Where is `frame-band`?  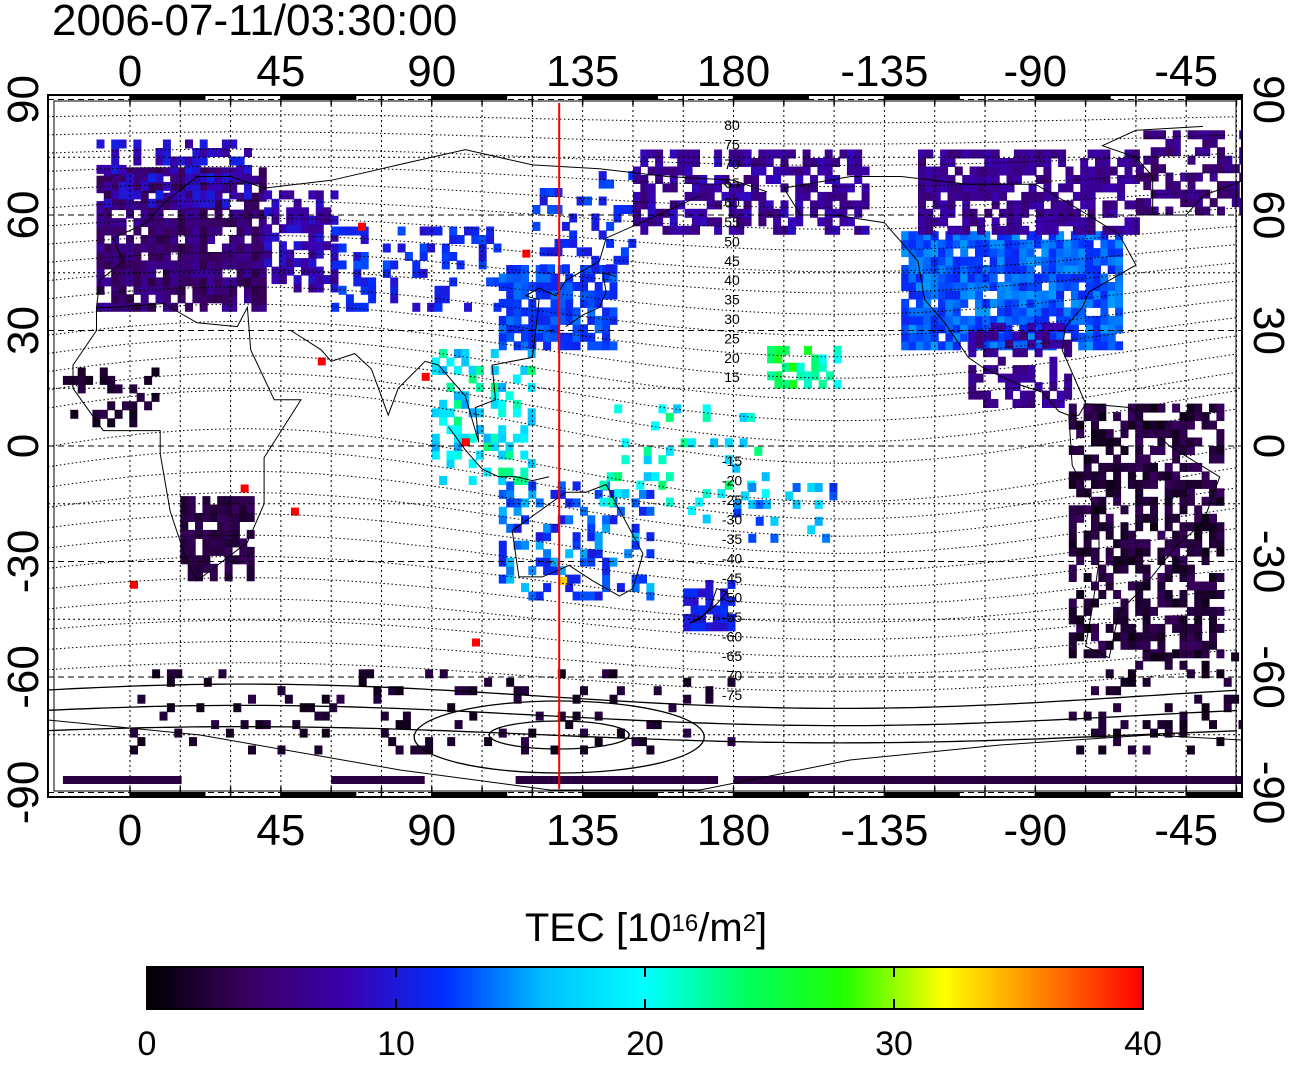
frame-band is located at coordinates (469, 794).